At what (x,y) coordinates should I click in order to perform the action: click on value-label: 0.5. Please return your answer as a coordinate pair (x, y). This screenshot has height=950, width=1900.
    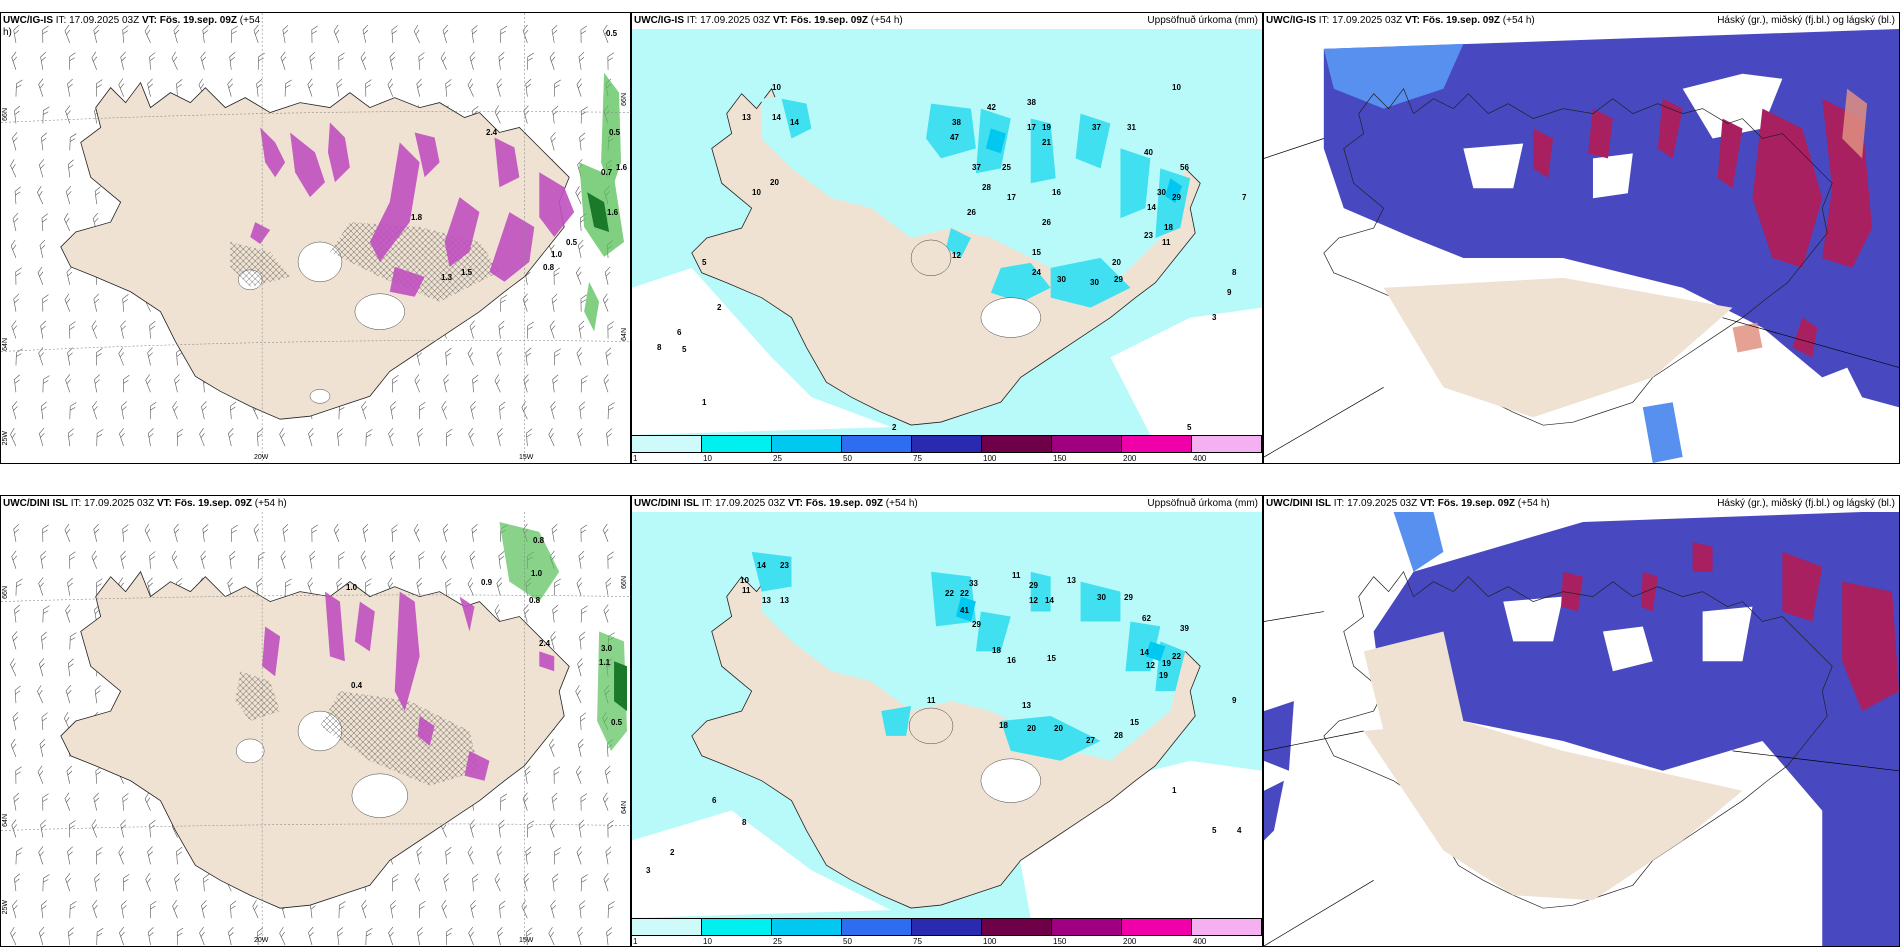
    Looking at the image, I should click on (612, 33).